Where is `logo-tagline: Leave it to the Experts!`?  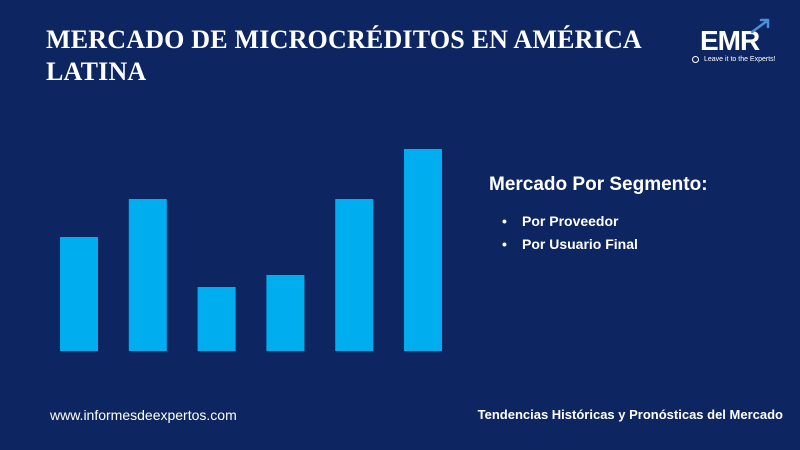 logo-tagline: Leave it to the Experts! is located at coordinates (736, 60).